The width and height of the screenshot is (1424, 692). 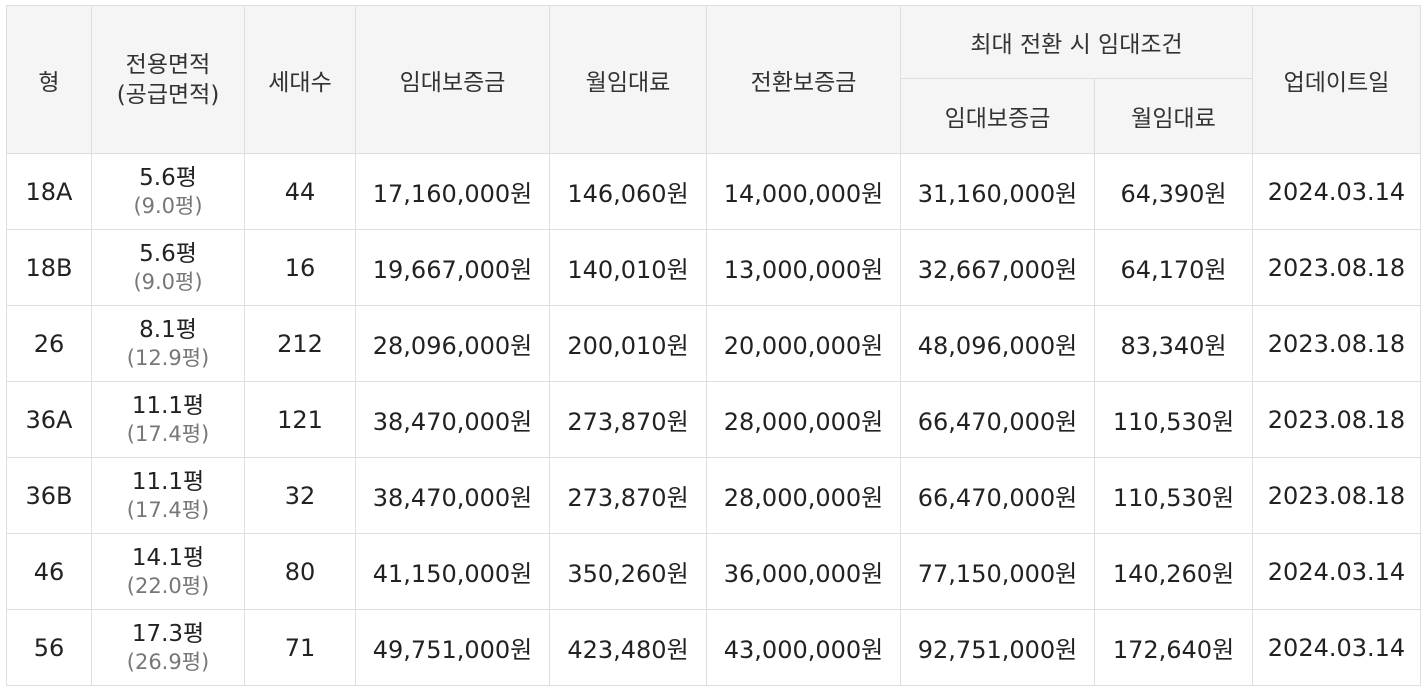 I want to click on cell-max-deposit: 77,150,000원, so click(x=997, y=571).